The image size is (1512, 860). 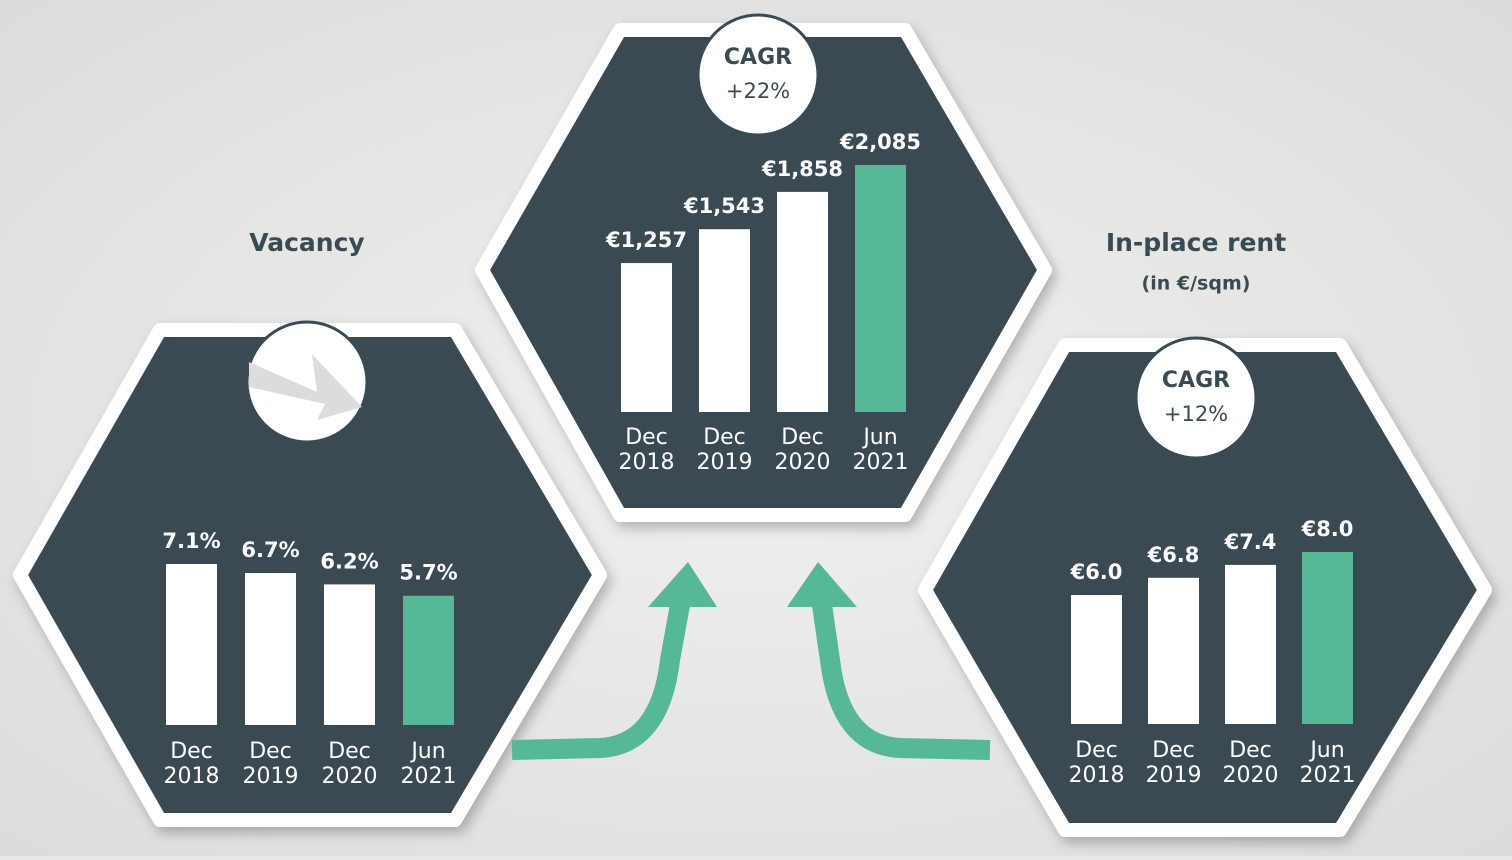 I want to click on value-label: €7.4, so click(x=1250, y=542).